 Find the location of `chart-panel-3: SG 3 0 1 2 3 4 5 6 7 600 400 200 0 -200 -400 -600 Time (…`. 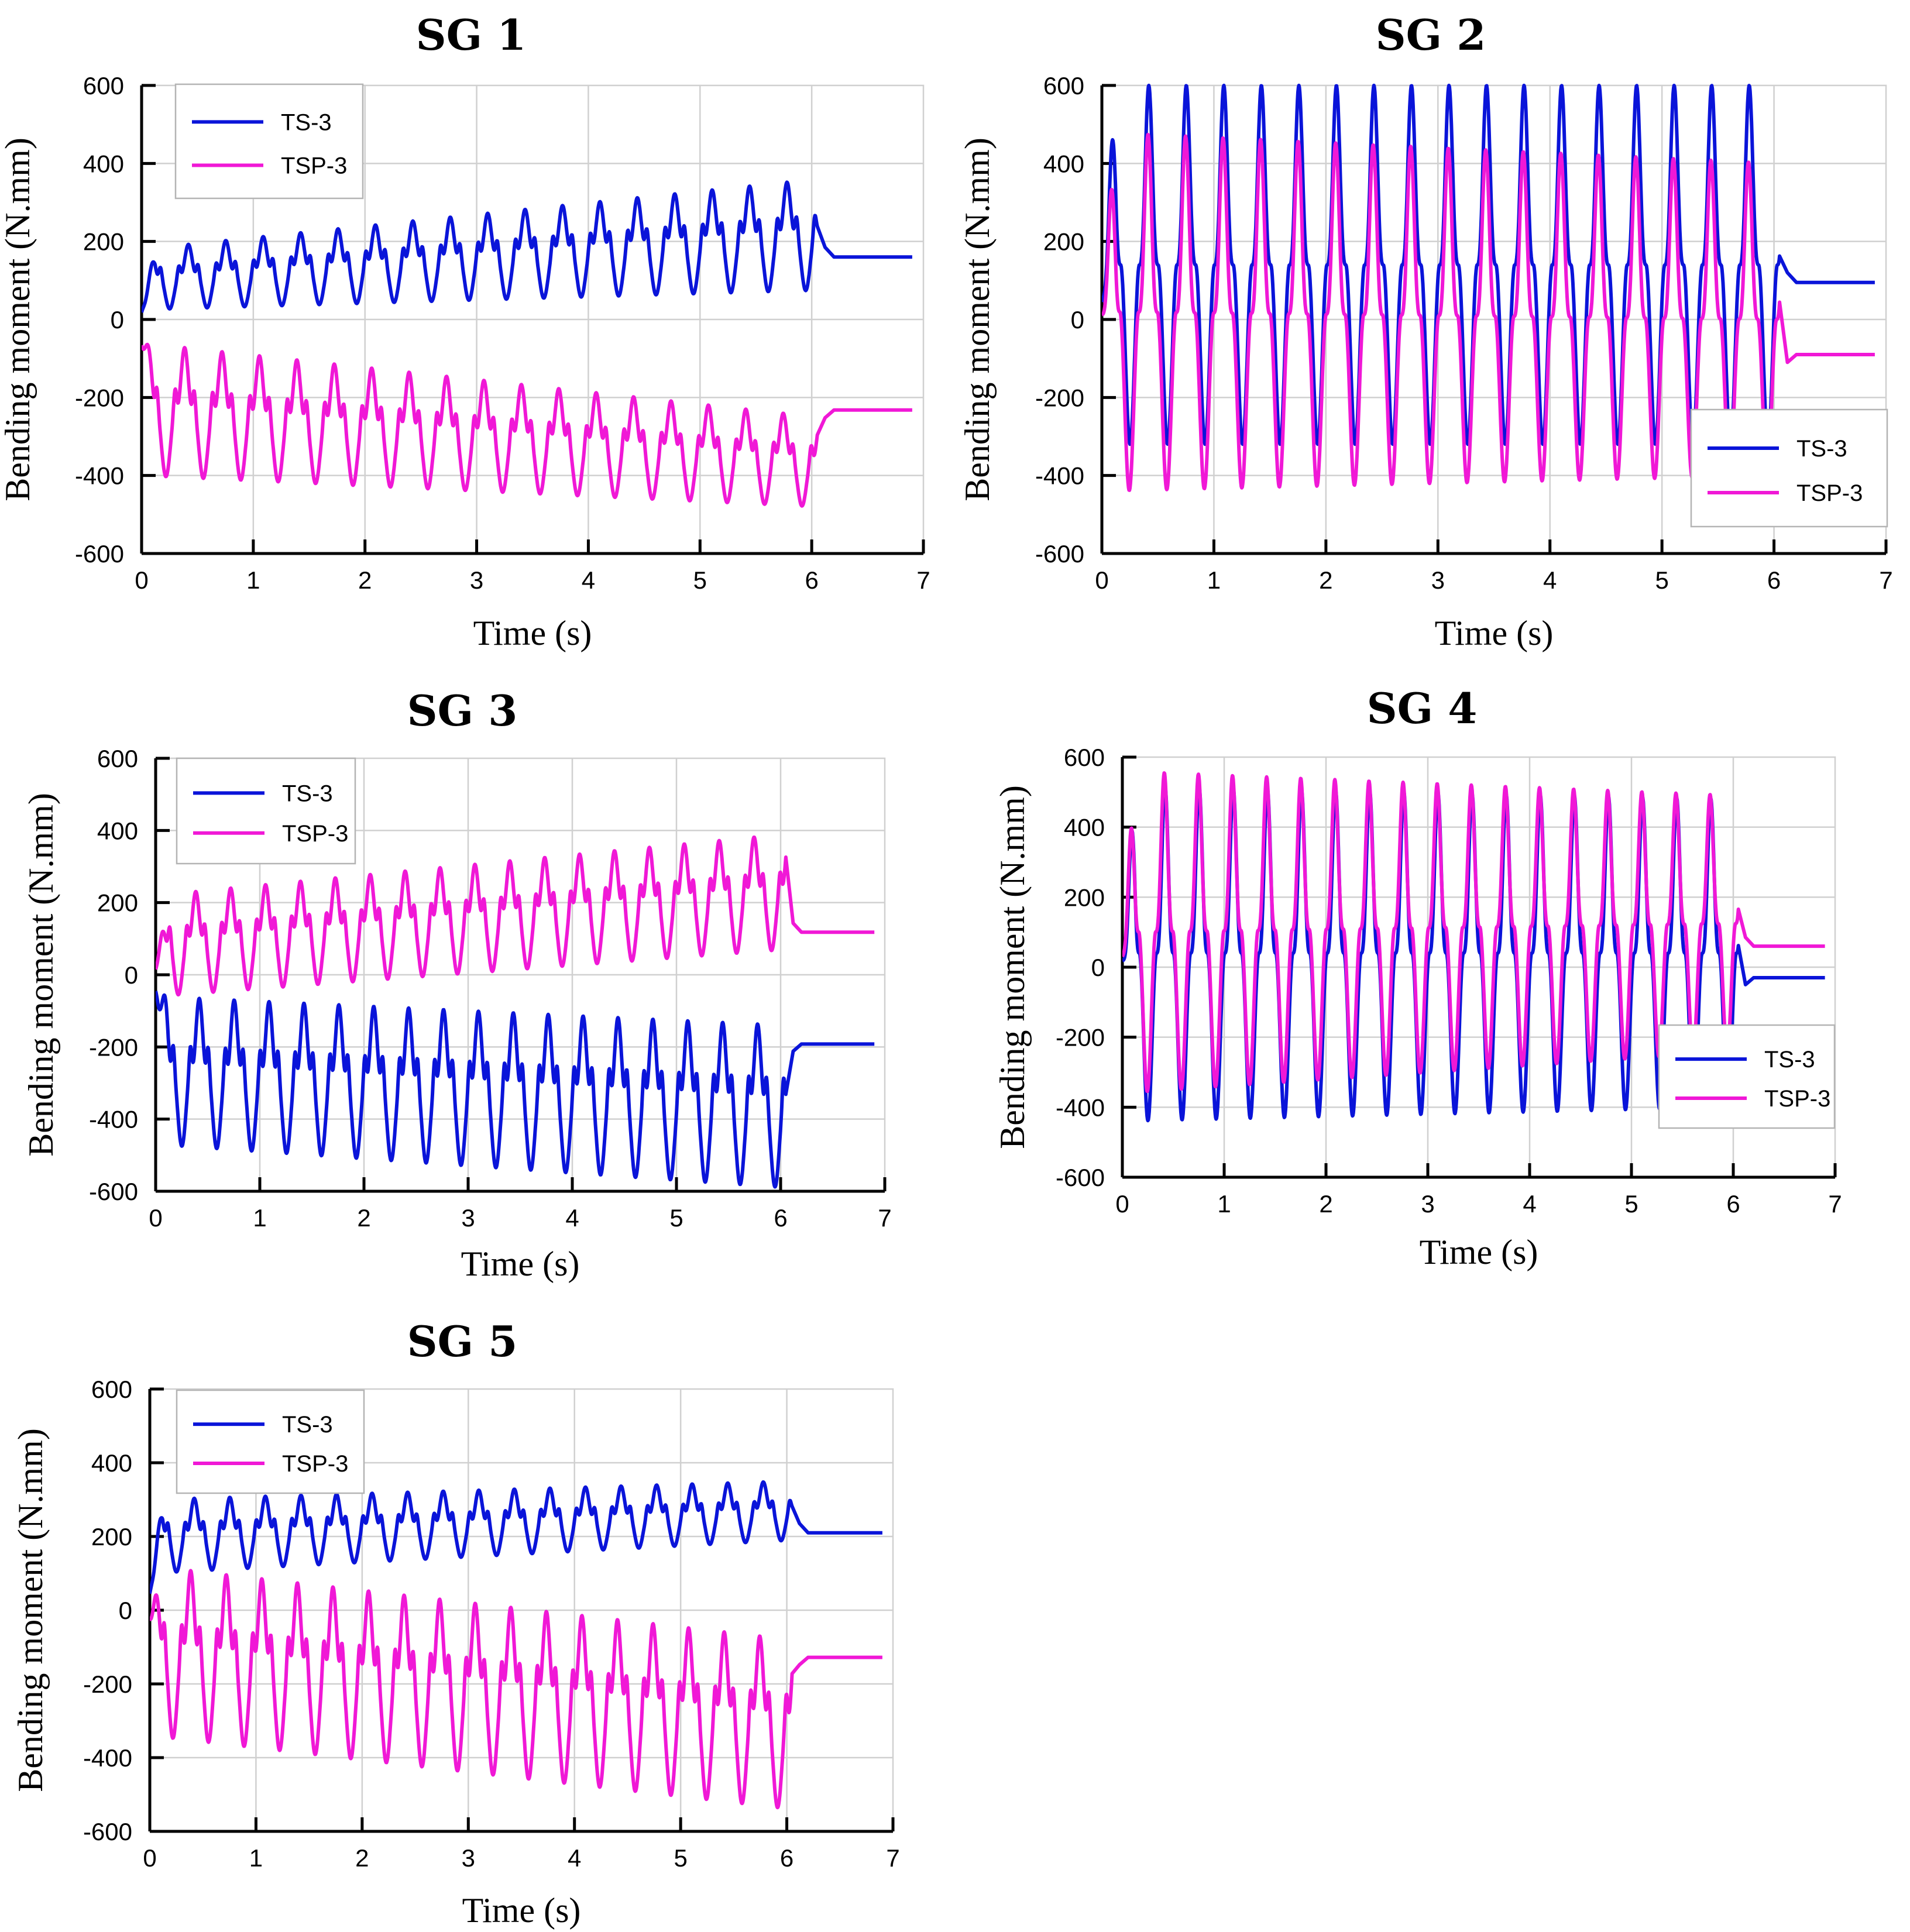

chart-panel-3: SG 3 0 1 2 3 4 5 6 7 600 400 200 0 -200 -400 -600 Time (… is located at coordinates (457, 984).